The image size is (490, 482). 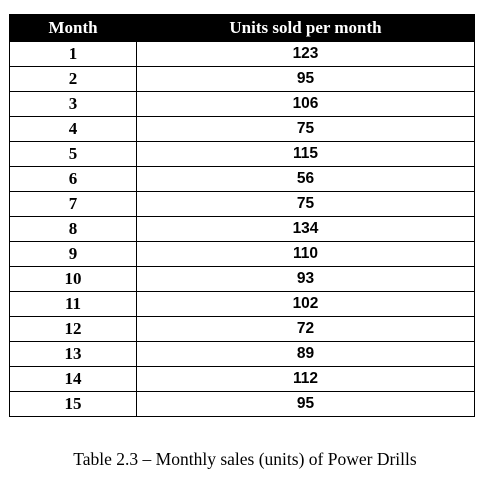 I want to click on month-cell: 10, so click(x=73, y=279).